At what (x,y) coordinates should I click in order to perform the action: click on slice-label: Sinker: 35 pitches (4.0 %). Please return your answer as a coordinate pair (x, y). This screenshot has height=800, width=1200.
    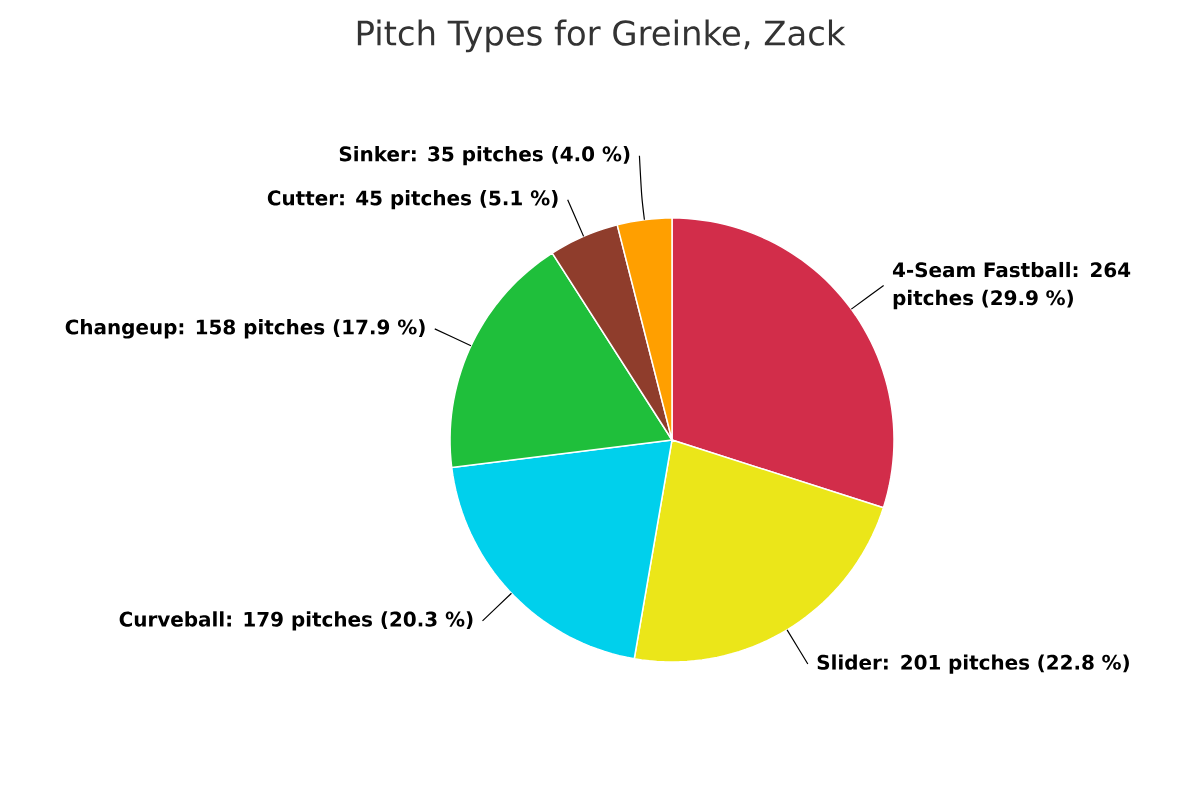
    Looking at the image, I should click on (484, 156).